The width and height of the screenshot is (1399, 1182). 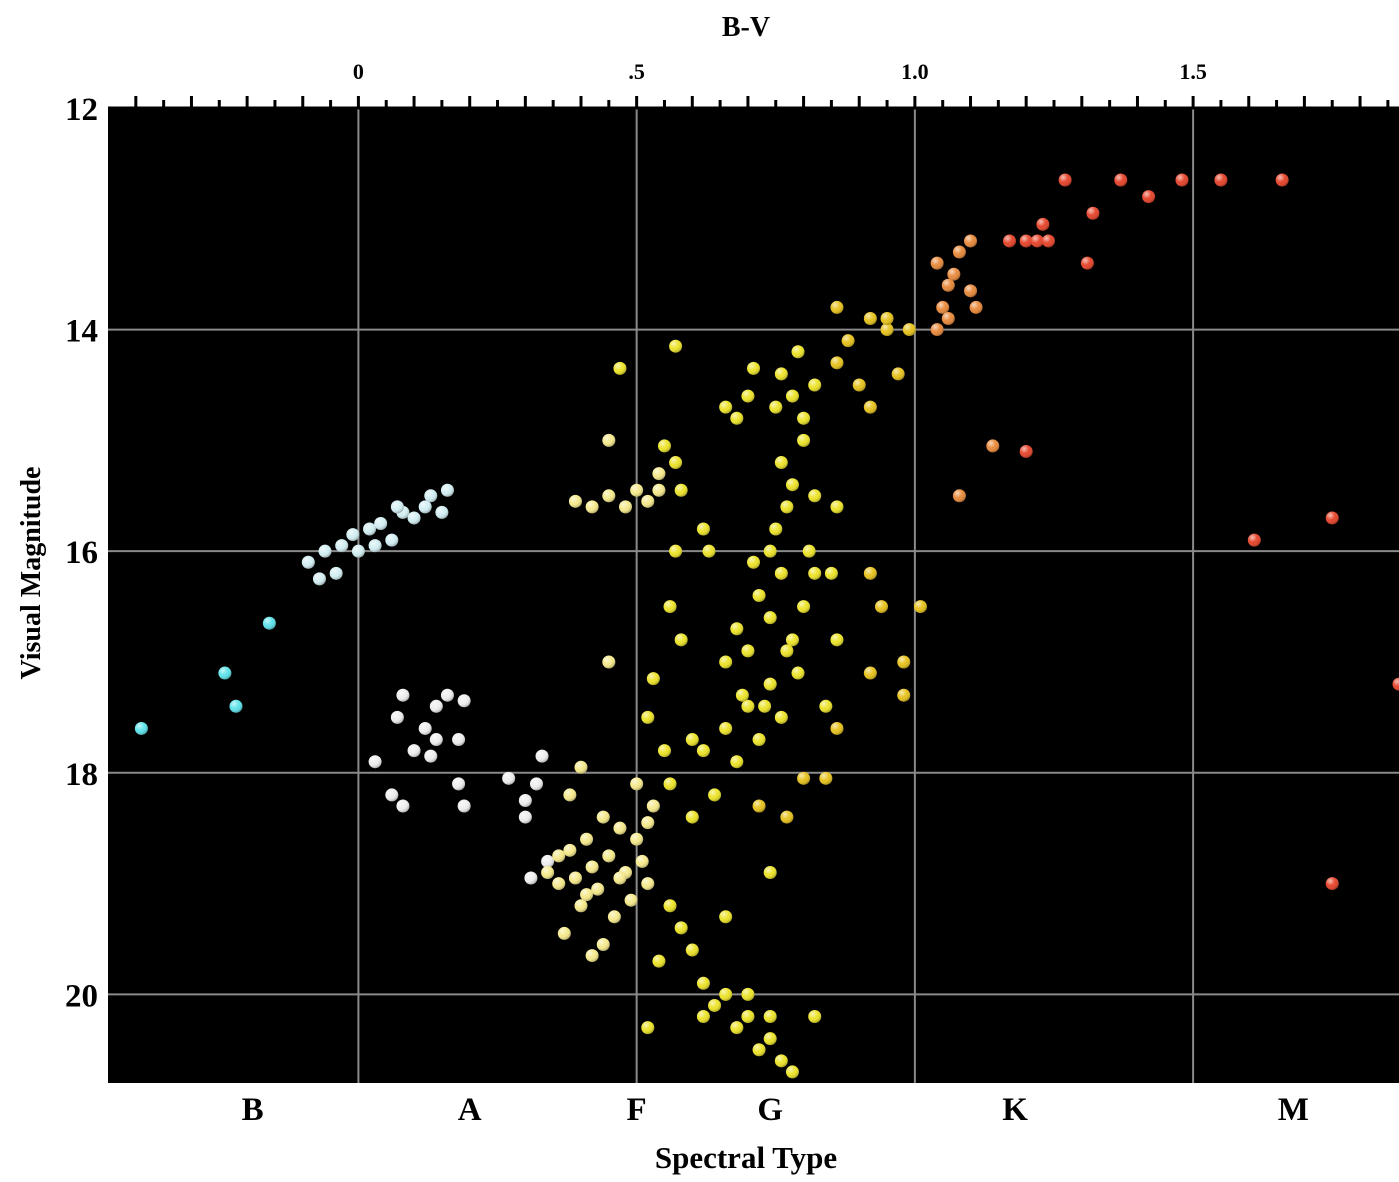 I want to click on y-tick-label: 12, so click(x=81, y=110).